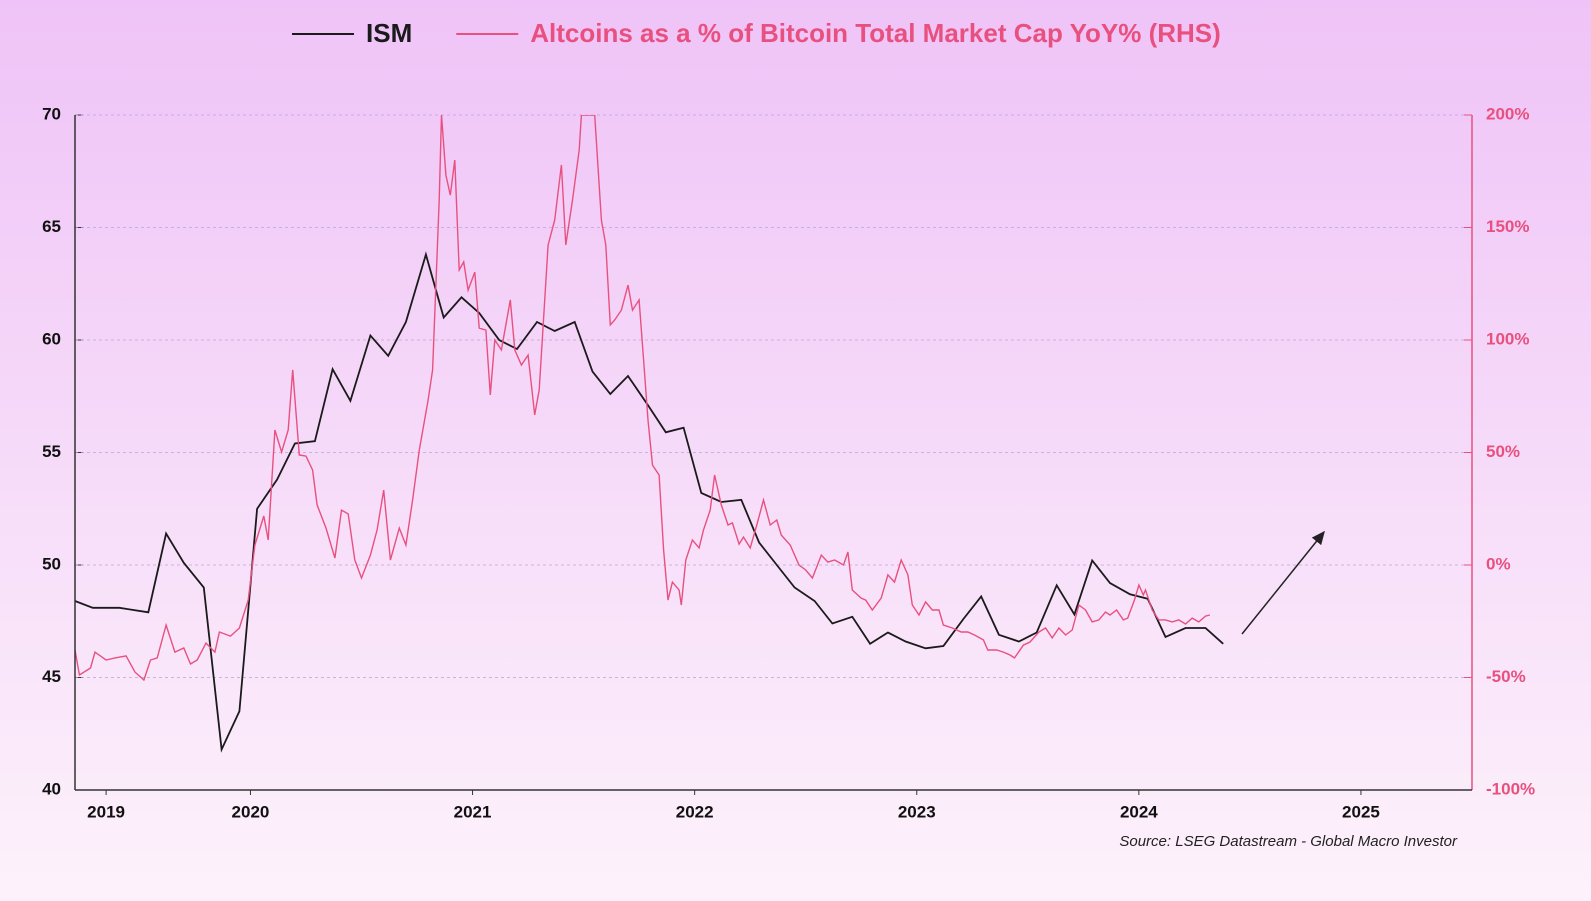 The width and height of the screenshot is (1591, 901). I want to click on y-tick-label: 70, so click(51, 113).